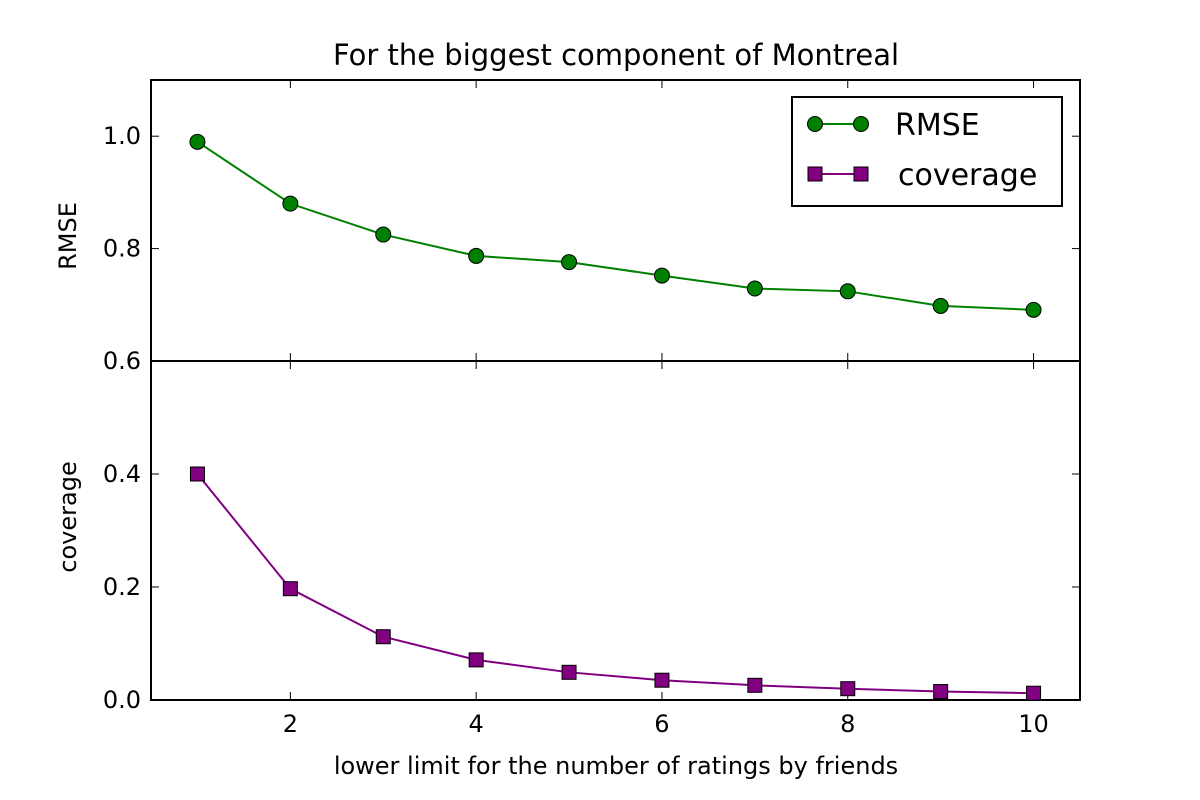  I want to click on legend-box, so click(927, 151).